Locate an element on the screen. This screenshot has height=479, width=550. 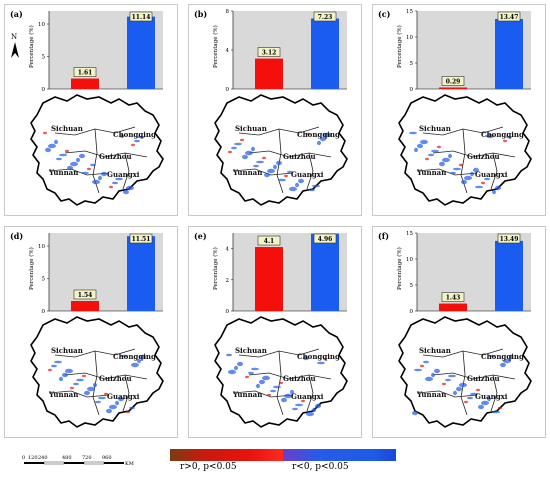
y-tick-label: 10 is located at coordinates (409, 38).